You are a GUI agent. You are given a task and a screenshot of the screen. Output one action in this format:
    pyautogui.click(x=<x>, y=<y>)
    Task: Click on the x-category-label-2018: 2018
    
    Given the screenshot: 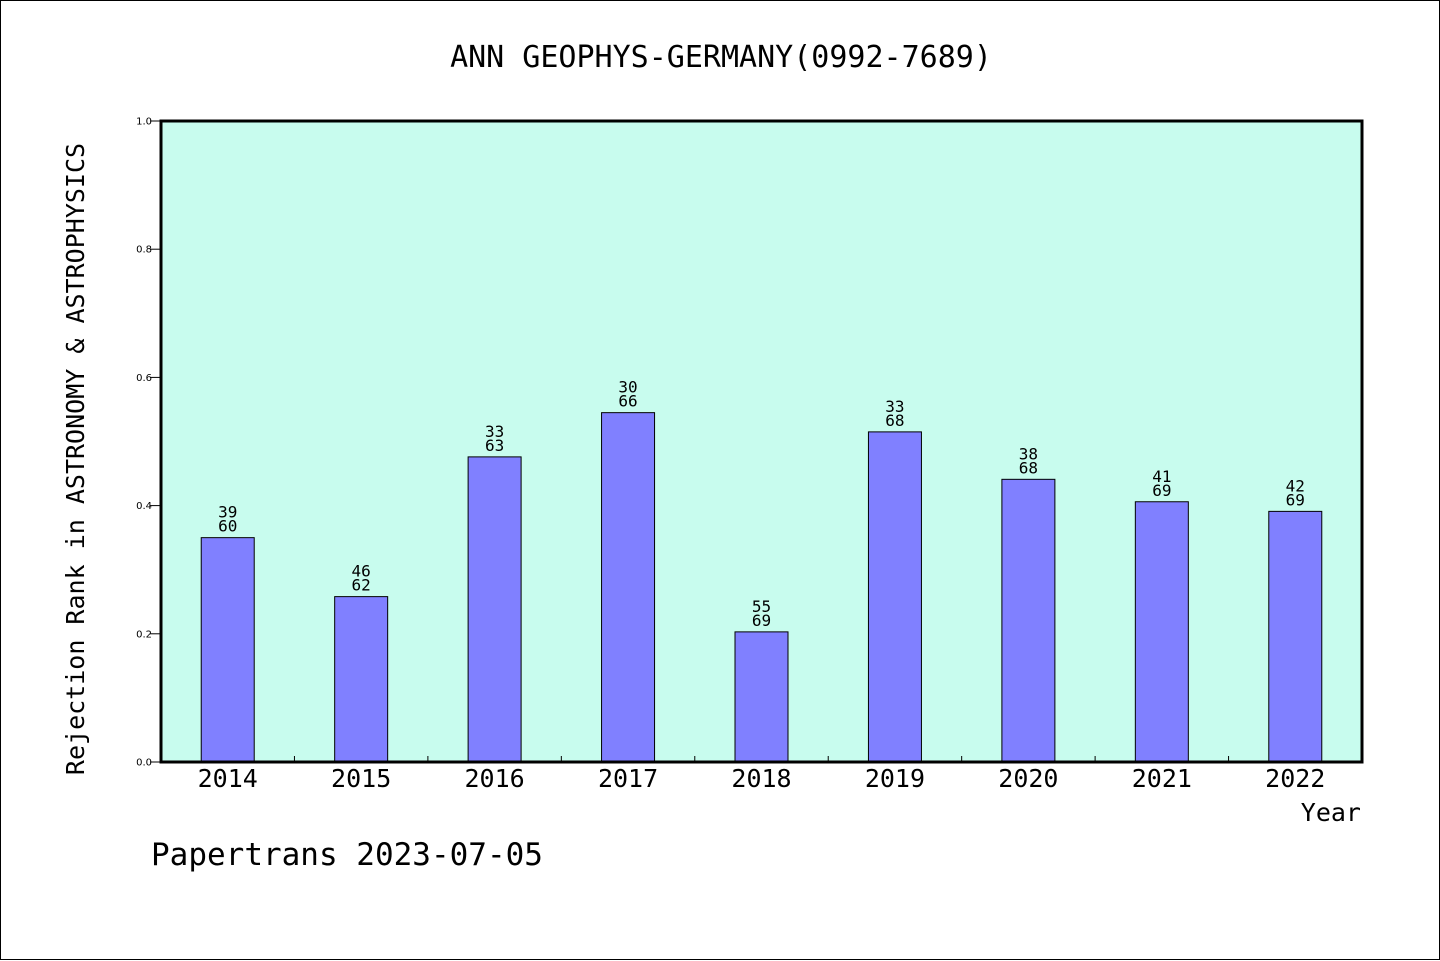 What is the action you would take?
    pyautogui.click(x=761, y=778)
    